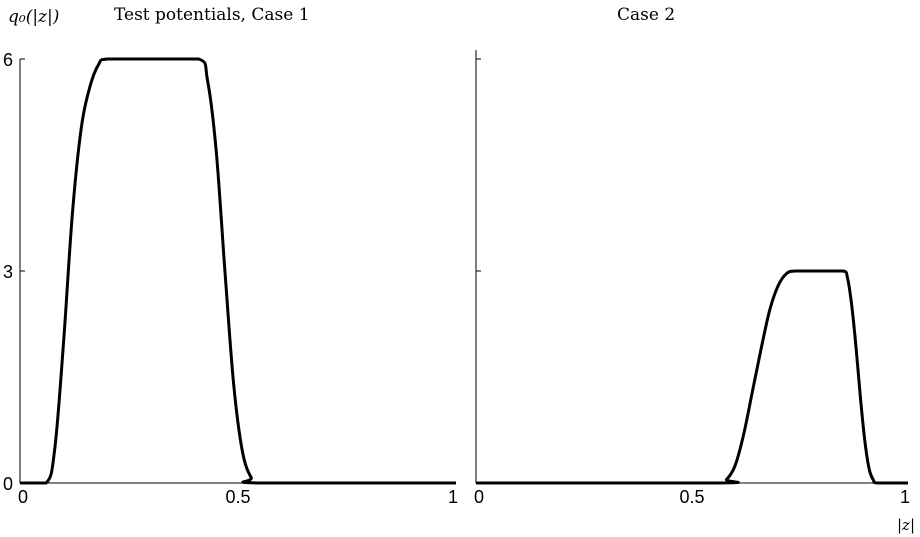  Describe the element at coordinates (646, 15) in the screenshot. I see `chart-2-title: Case 2` at that location.